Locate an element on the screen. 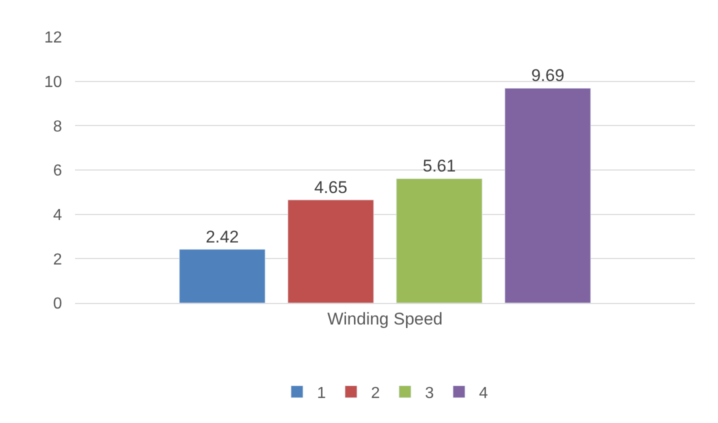 This screenshot has height=423, width=718. legend-label: 3 is located at coordinates (429, 393).